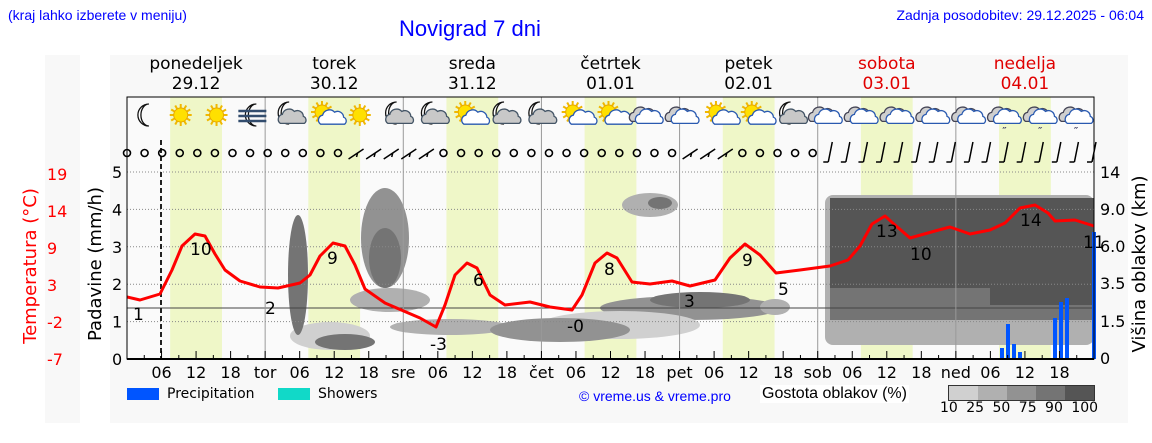  I want to click on legend-precipitation: Precipitation, so click(191, 394).